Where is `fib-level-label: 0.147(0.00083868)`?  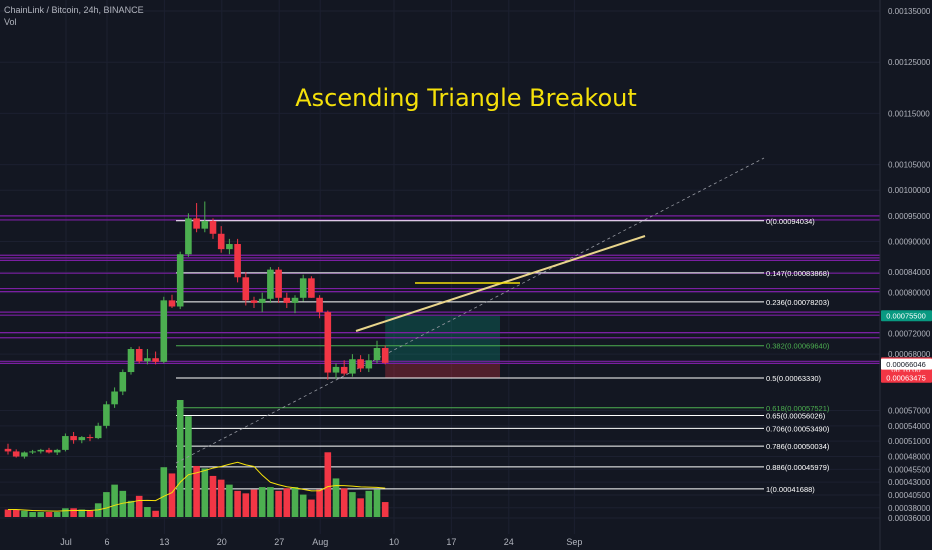 fib-level-label: 0.147(0.00083868) is located at coordinates (798, 273).